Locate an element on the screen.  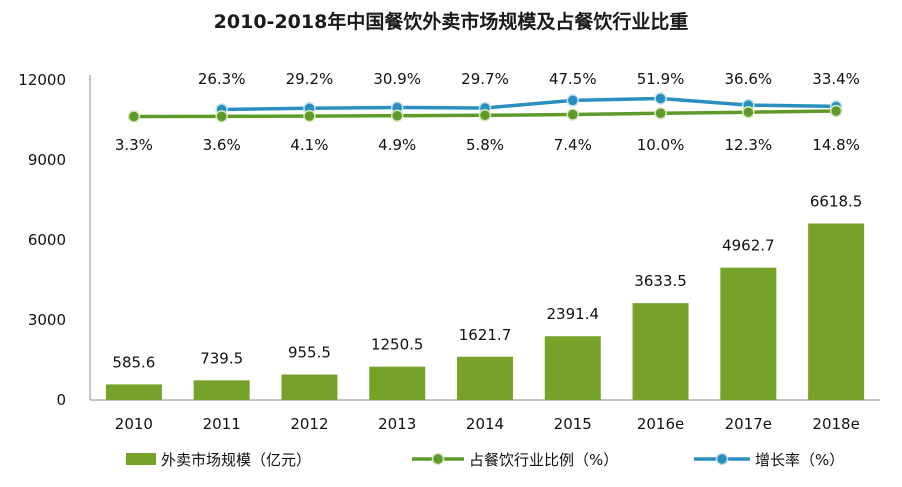
x-tick-label: 2011 is located at coordinates (222, 424).